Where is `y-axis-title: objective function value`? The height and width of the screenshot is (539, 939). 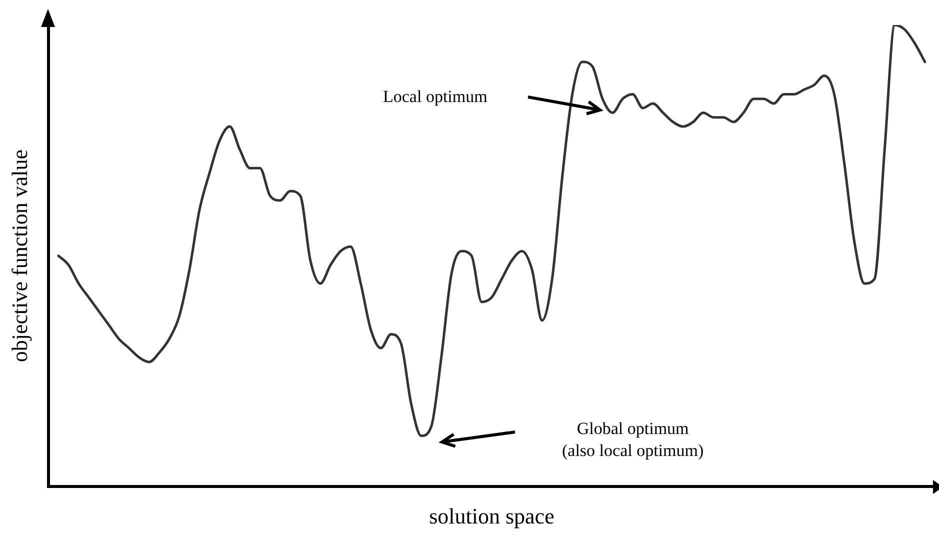 y-axis-title: objective function value is located at coordinates (19, 256).